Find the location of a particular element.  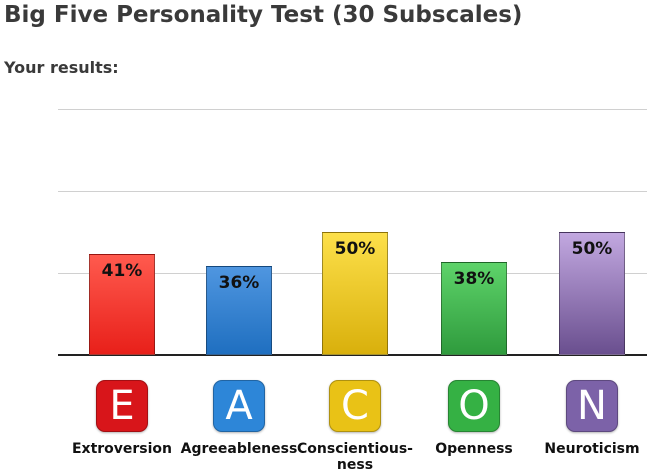

page-title: Big Five Personality Test (30 Subscales) is located at coordinates (263, 15).